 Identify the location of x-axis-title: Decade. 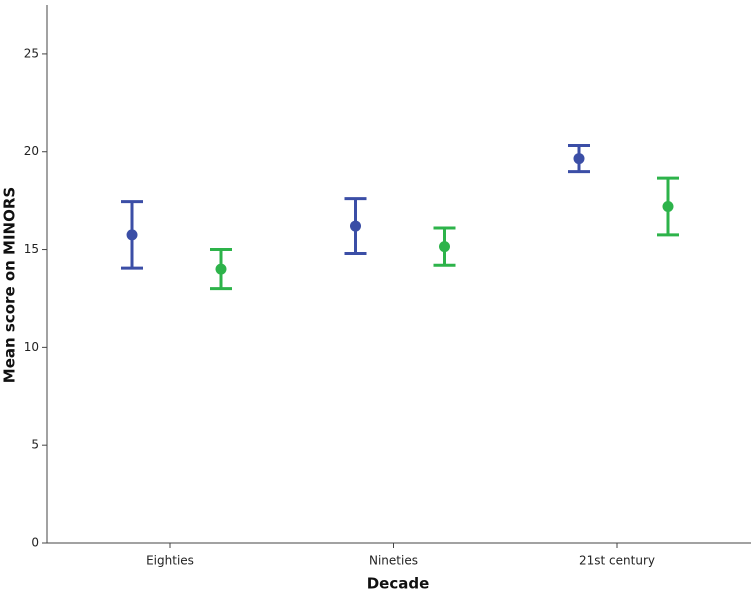
(398, 584).